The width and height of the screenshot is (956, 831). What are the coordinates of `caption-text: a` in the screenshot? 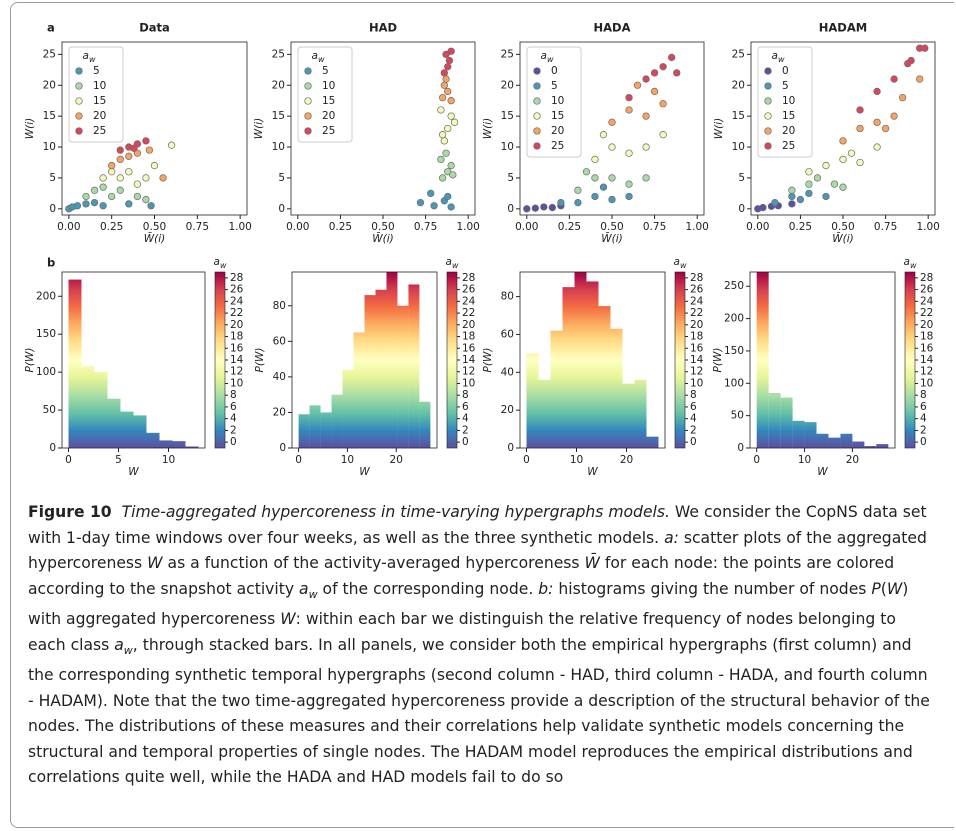 It's located at (119, 644).